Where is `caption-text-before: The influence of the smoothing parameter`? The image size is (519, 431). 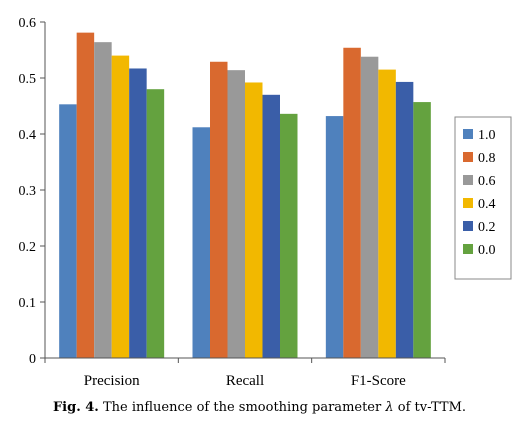 caption-text-before: The influence of the smoothing parameter is located at coordinates (242, 407).